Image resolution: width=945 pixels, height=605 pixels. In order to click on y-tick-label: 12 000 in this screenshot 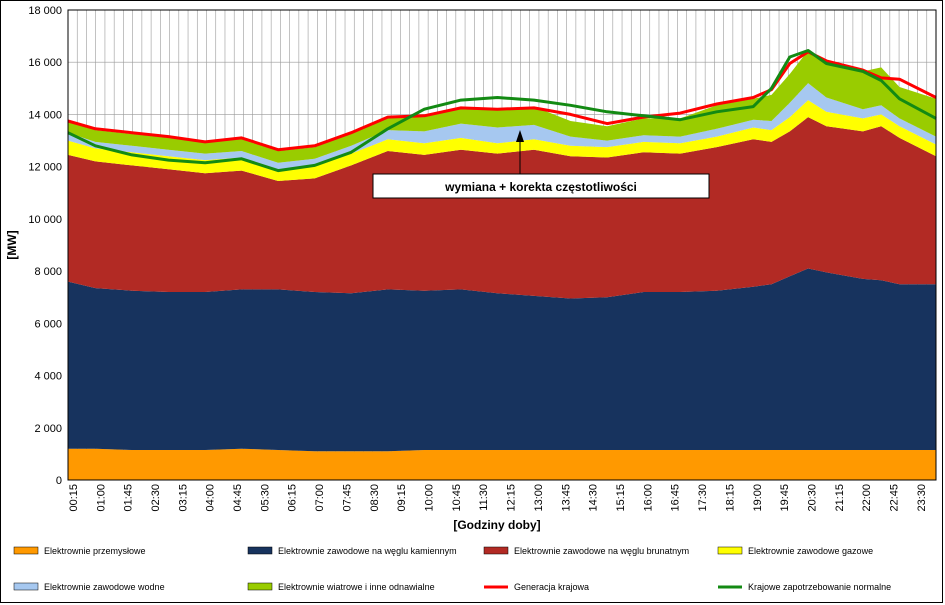, I will do `click(45, 168)`.